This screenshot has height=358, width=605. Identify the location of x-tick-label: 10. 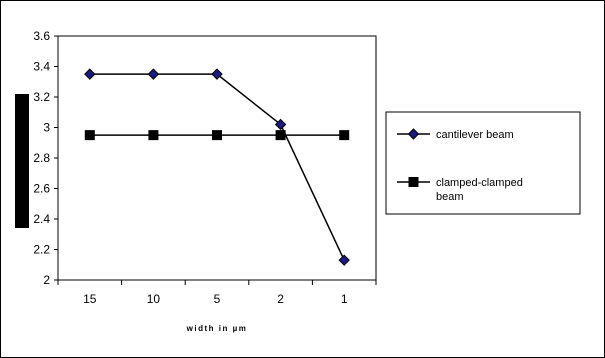
(154, 299).